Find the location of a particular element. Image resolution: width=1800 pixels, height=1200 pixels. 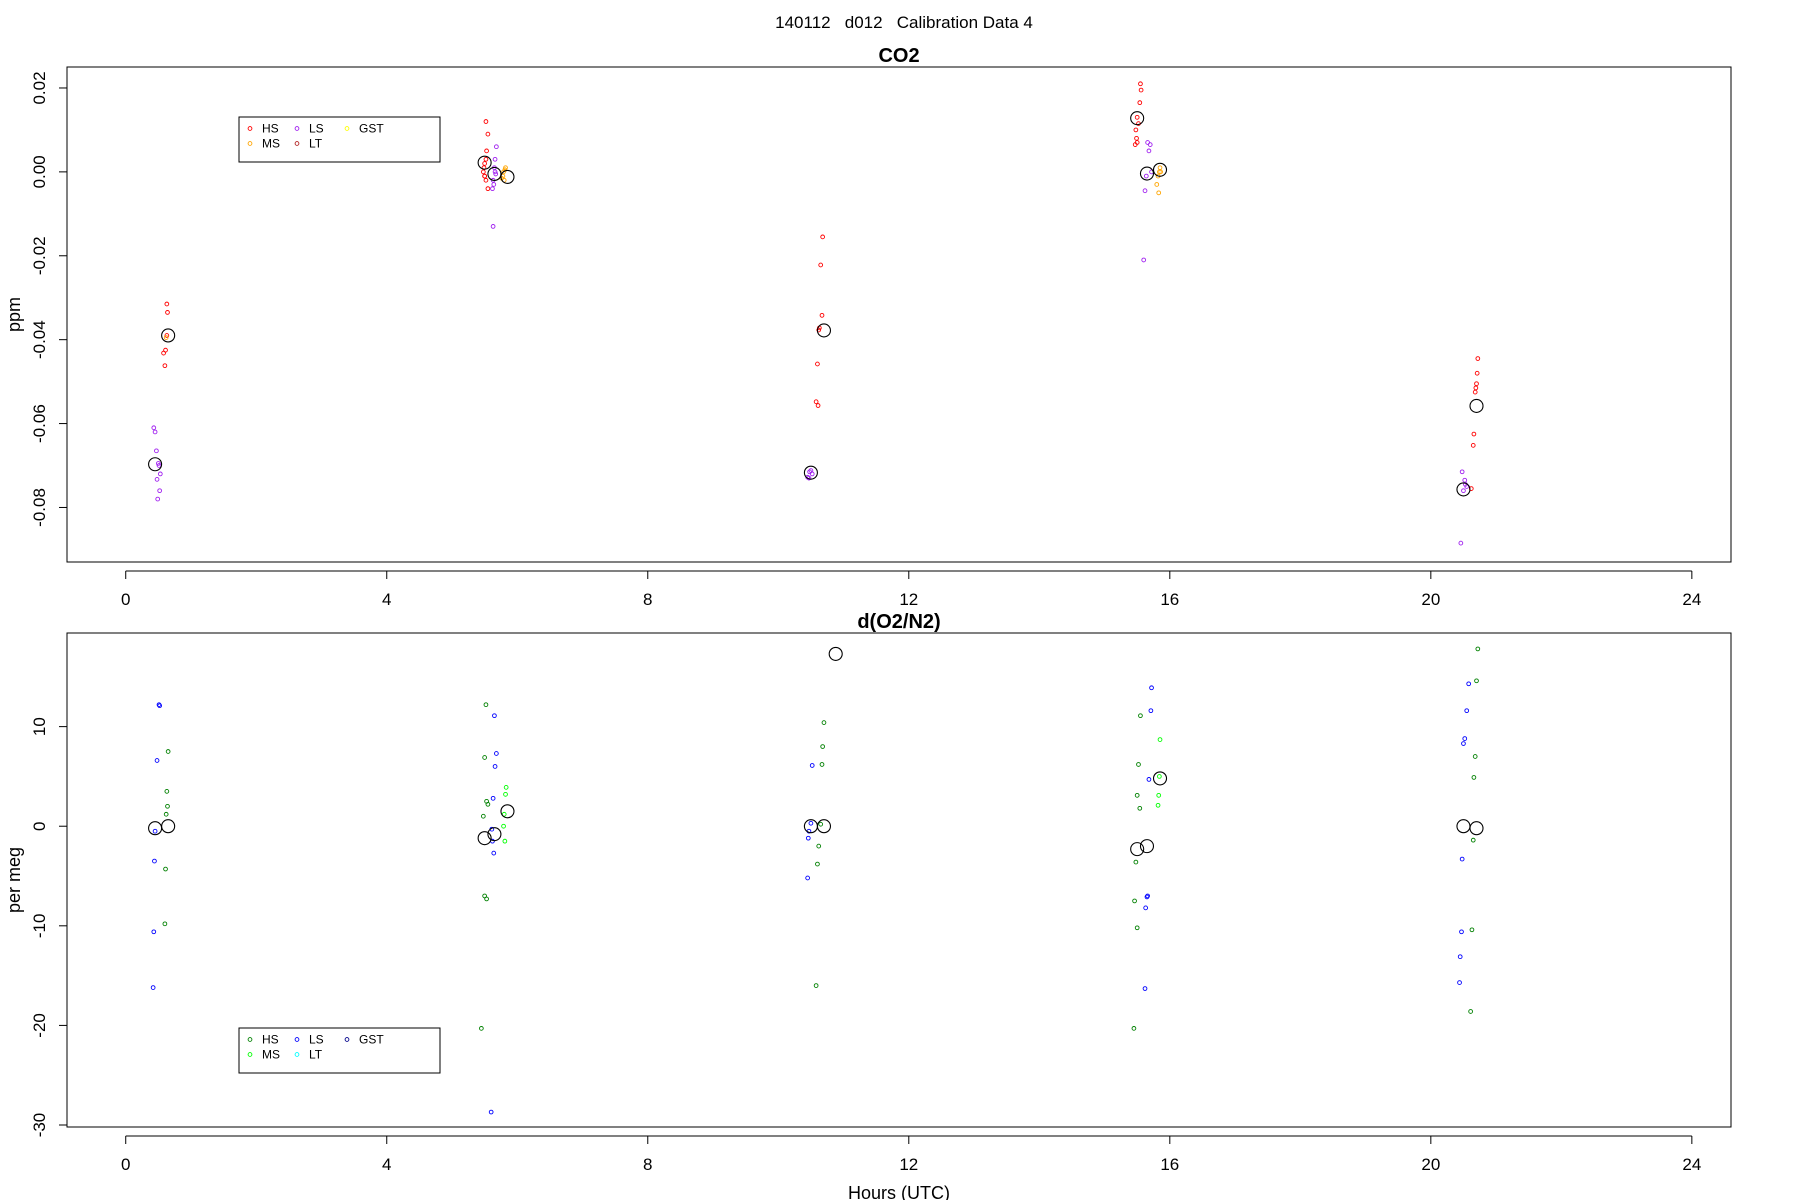

legend-marker-ms is located at coordinates (250, 1054).